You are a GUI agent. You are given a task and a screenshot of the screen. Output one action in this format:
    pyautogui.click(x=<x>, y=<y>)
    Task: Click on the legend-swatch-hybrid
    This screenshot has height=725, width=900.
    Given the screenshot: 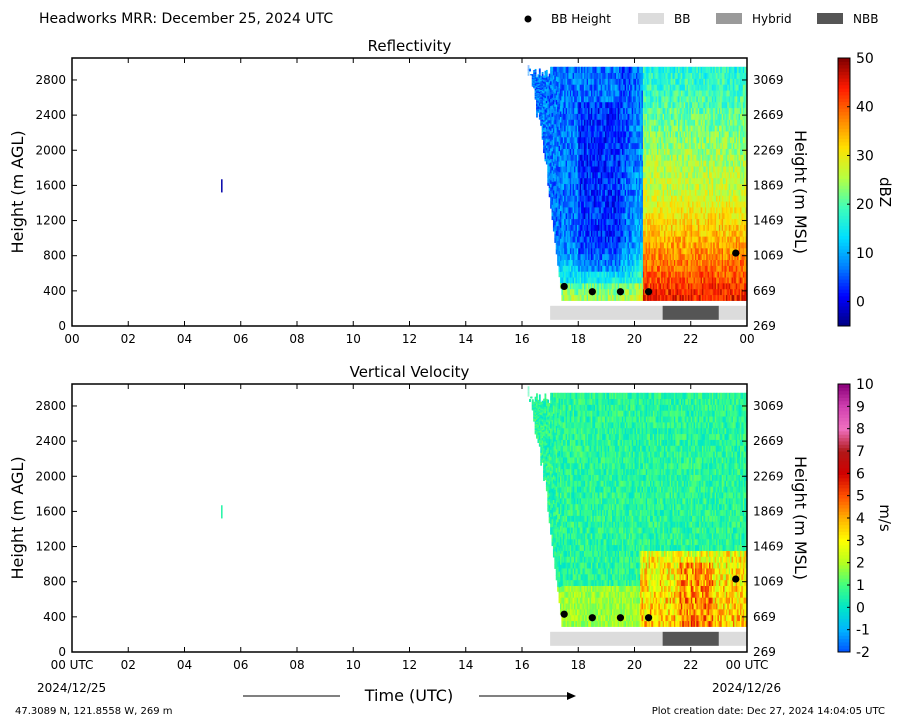 What is the action you would take?
    pyautogui.click(x=729, y=18)
    